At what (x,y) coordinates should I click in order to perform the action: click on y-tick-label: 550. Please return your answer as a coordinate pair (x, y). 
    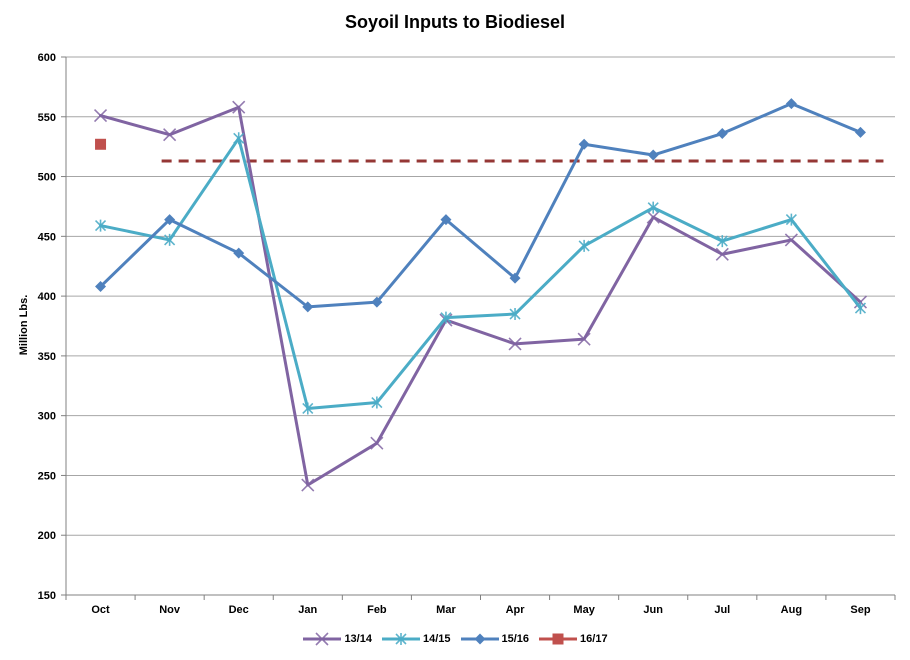
    Looking at the image, I should click on (47, 118).